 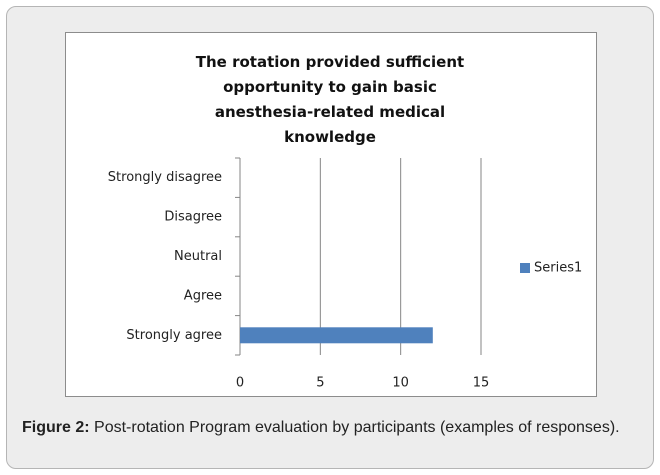 I want to click on caption-label: Figure 2:, so click(x=56, y=427).